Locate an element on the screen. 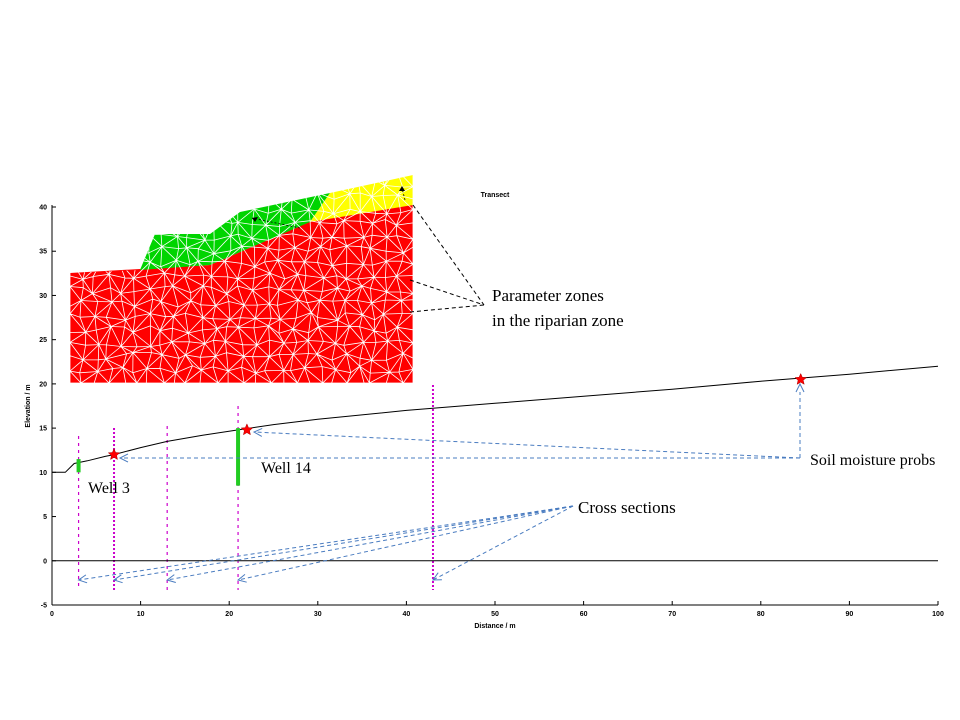  x-tick-label: 60 is located at coordinates (584, 614).